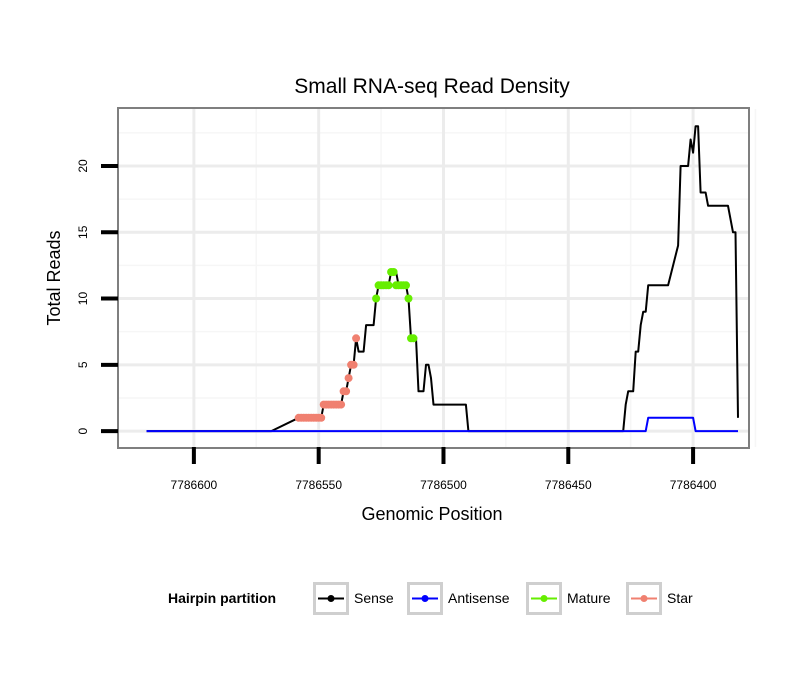 The width and height of the screenshot is (810, 690). Describe the element at coordinates (83, 364) in the screenshot. I see `y-tick-label: 5` at that location.